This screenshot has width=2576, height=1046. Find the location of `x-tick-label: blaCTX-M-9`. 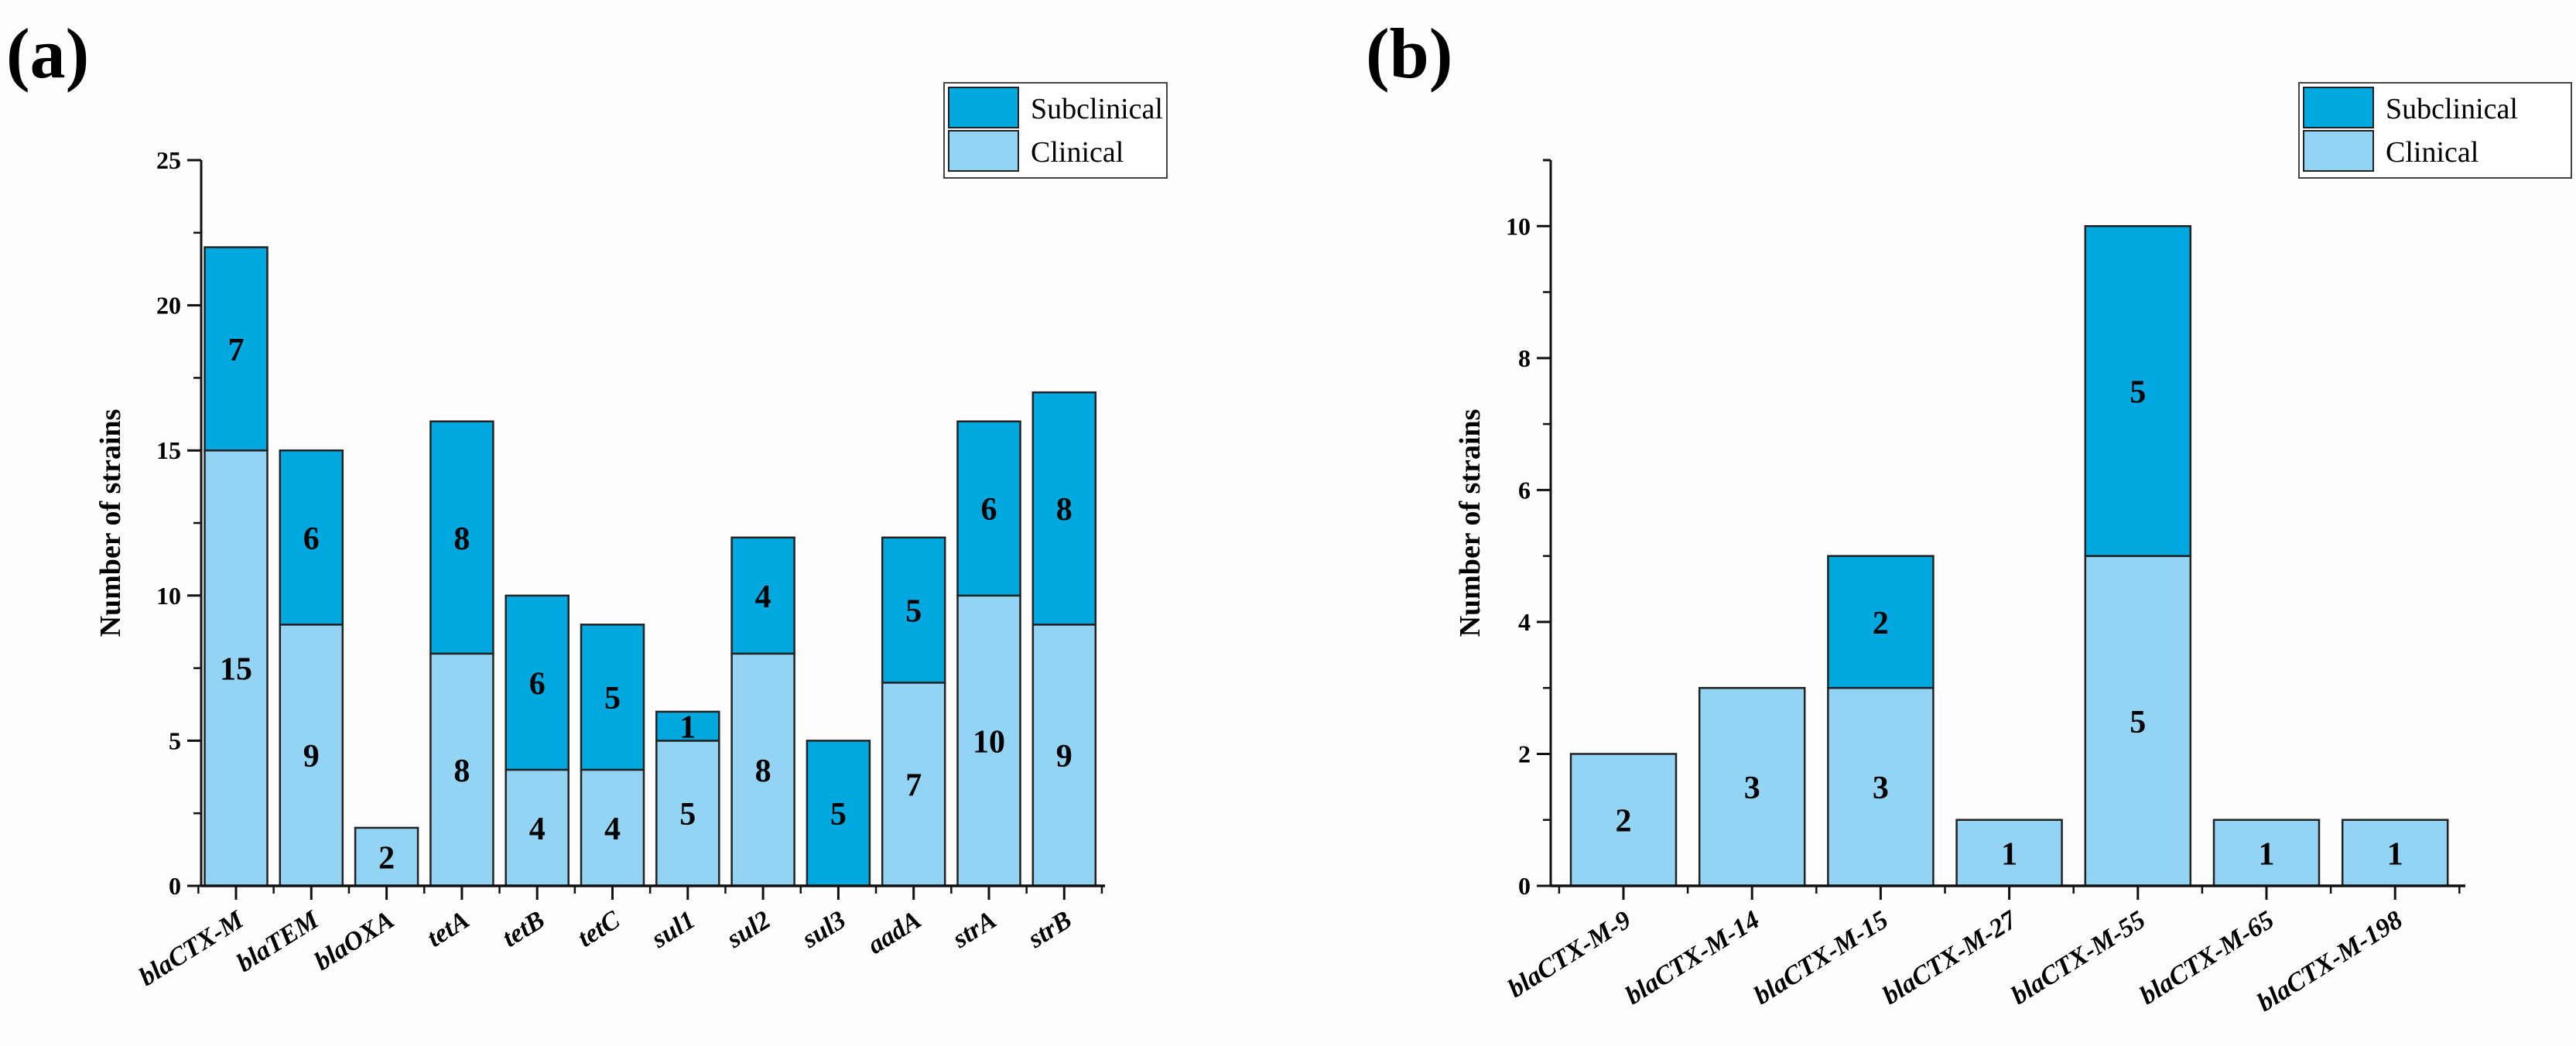

x-tick-label: blaCTX-M-9 is located at coordinates (1570, 954).